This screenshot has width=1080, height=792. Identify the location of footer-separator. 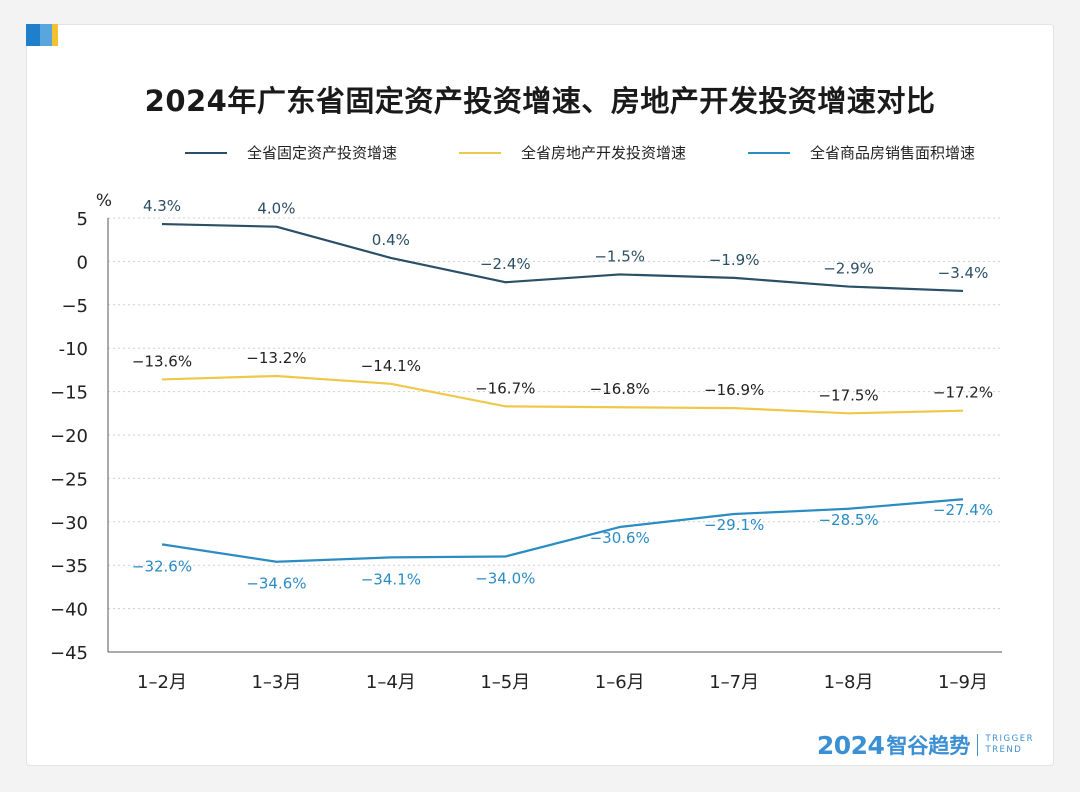
(978, 745).